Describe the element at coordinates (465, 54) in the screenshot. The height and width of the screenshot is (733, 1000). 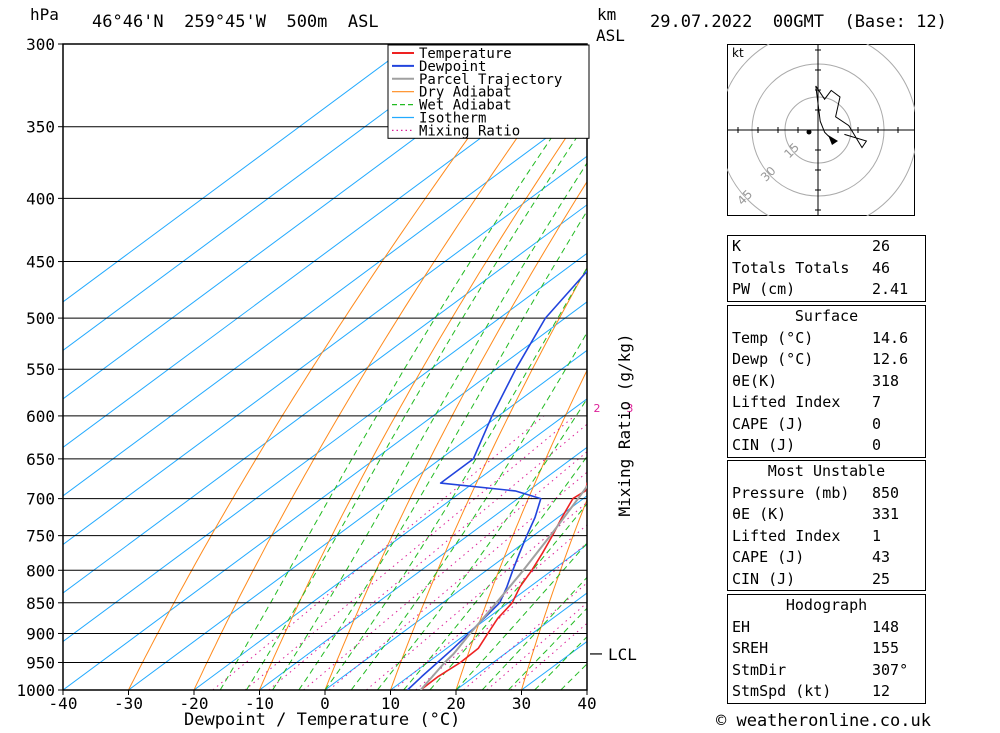
I see `legend-label: Temperature` at that location.